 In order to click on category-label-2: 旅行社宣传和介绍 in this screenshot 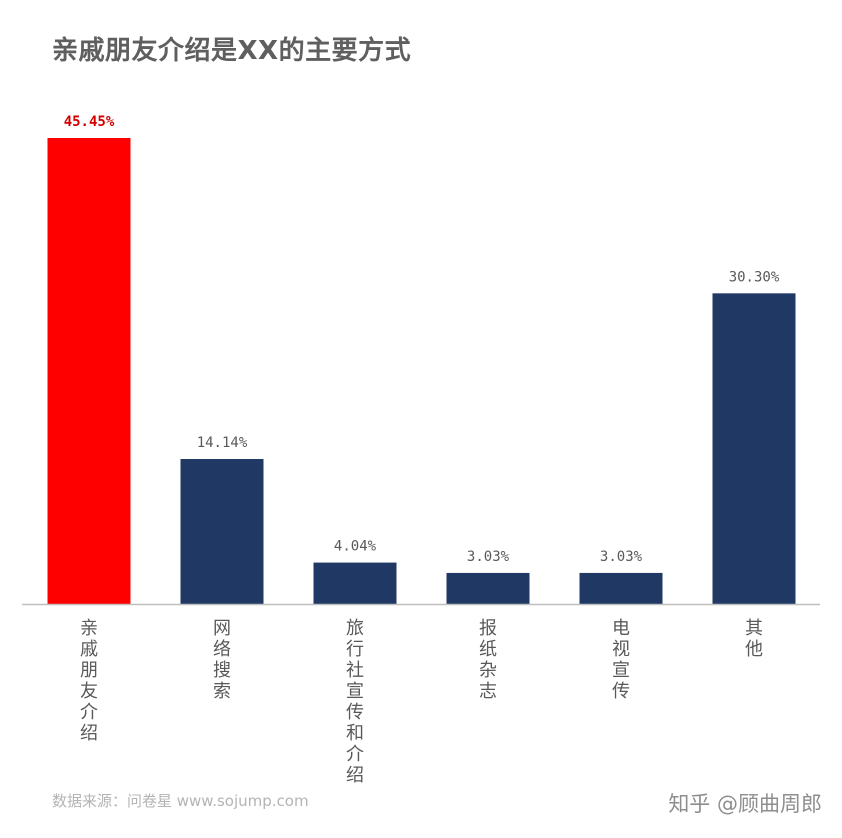, I will do `click(355, 702)`.